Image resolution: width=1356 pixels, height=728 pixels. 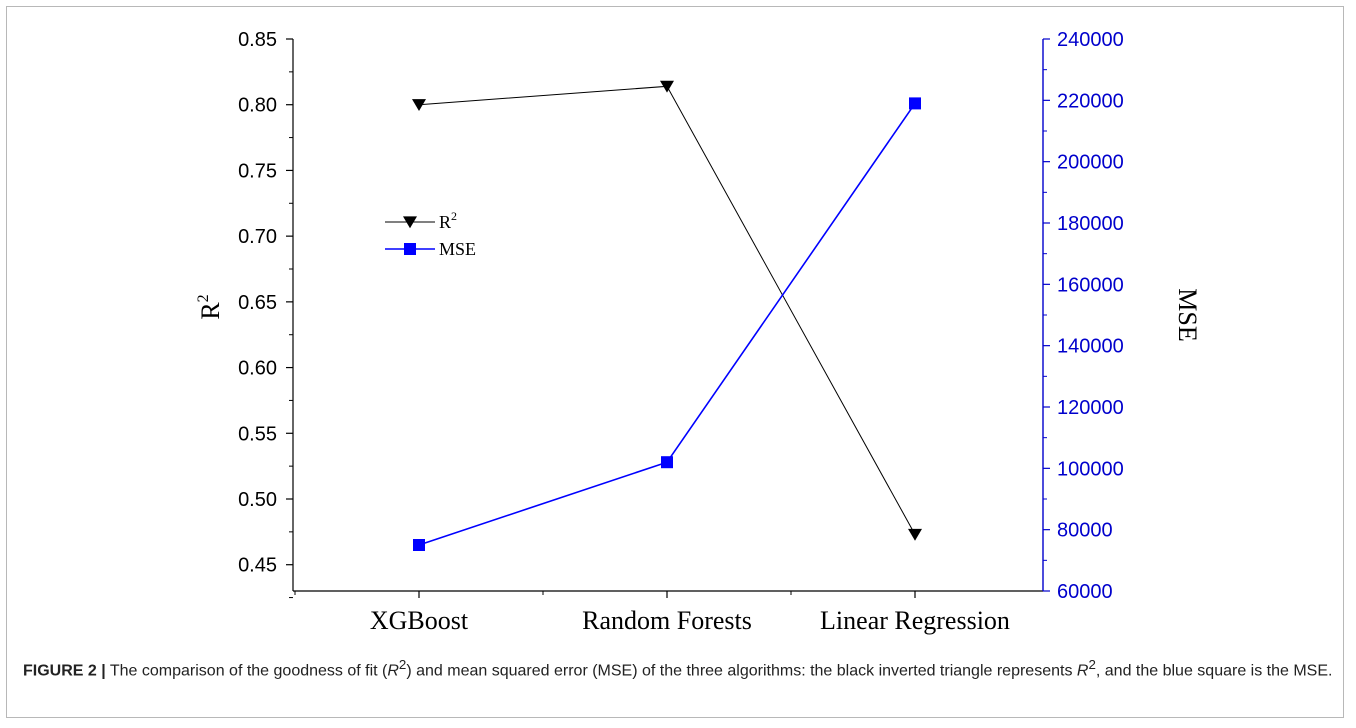 What do you see at coordinates (257, 500) in the screenshot?
I see `left-tick-label: 0.50` at bounding box center [257, 500].